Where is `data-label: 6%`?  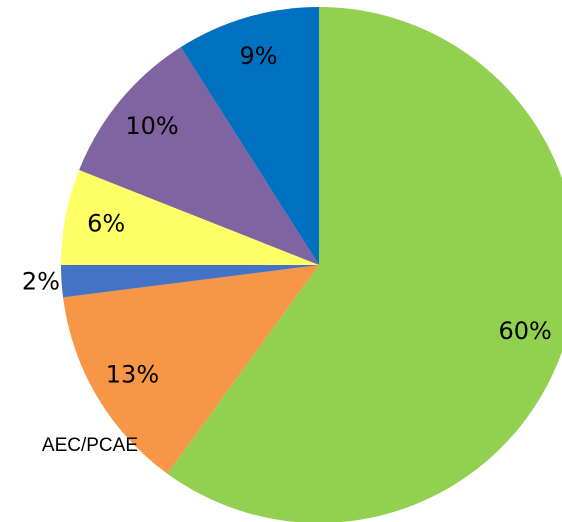
data-label: 6% is located at coordinates (106, 223).